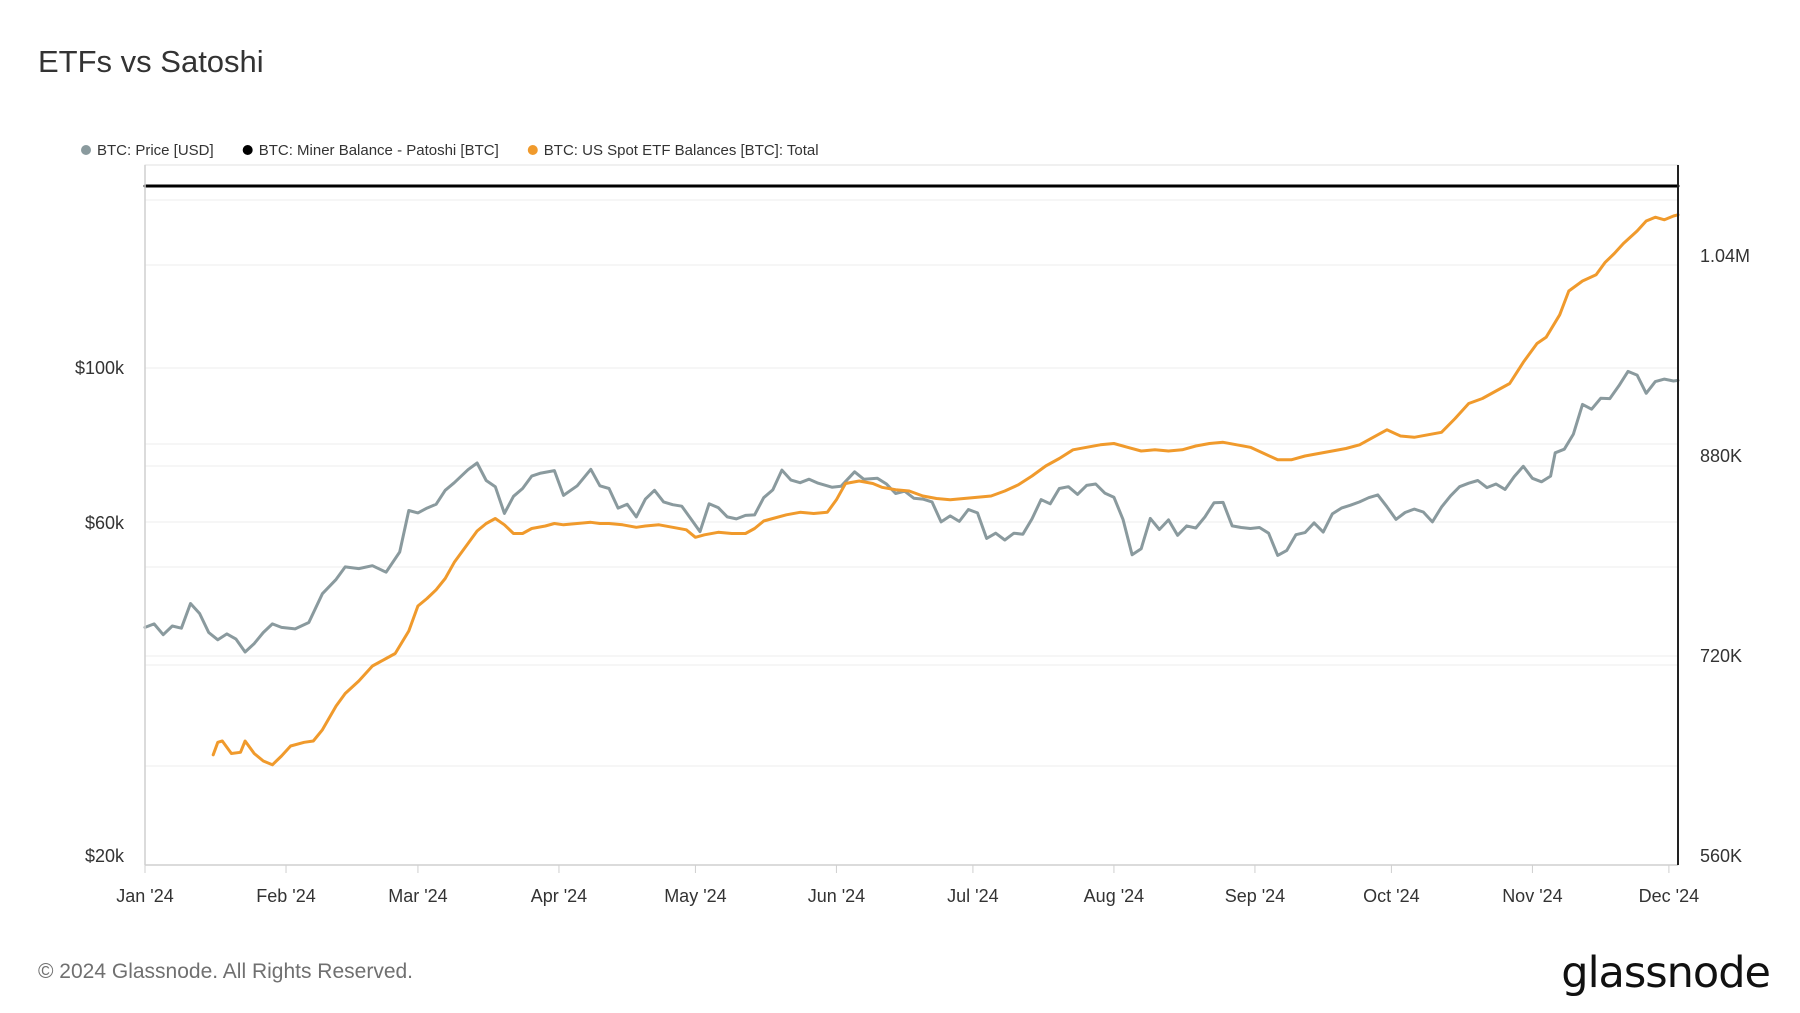  I want to click on y-left-tick-label: $100k, so click(100, 368).